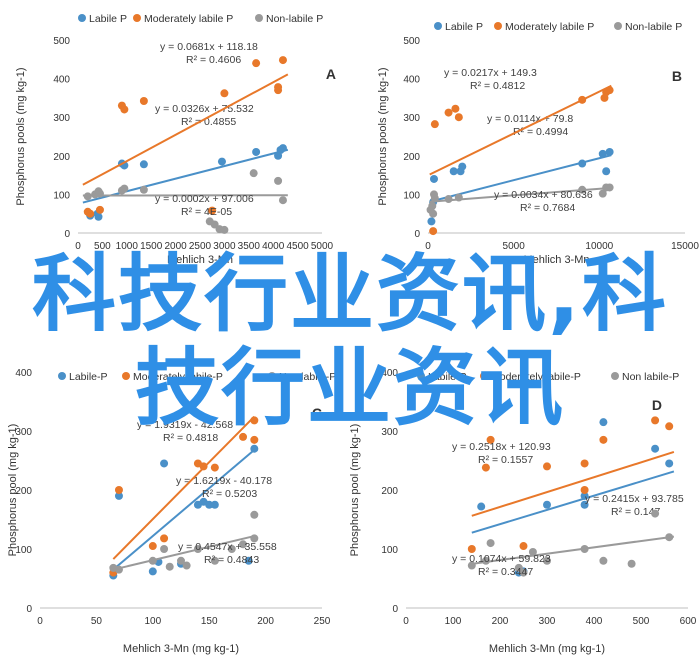 The image size is (700, 671). I want to click on chart-a-x-tick-label-2: 1000, so click(127, 246).